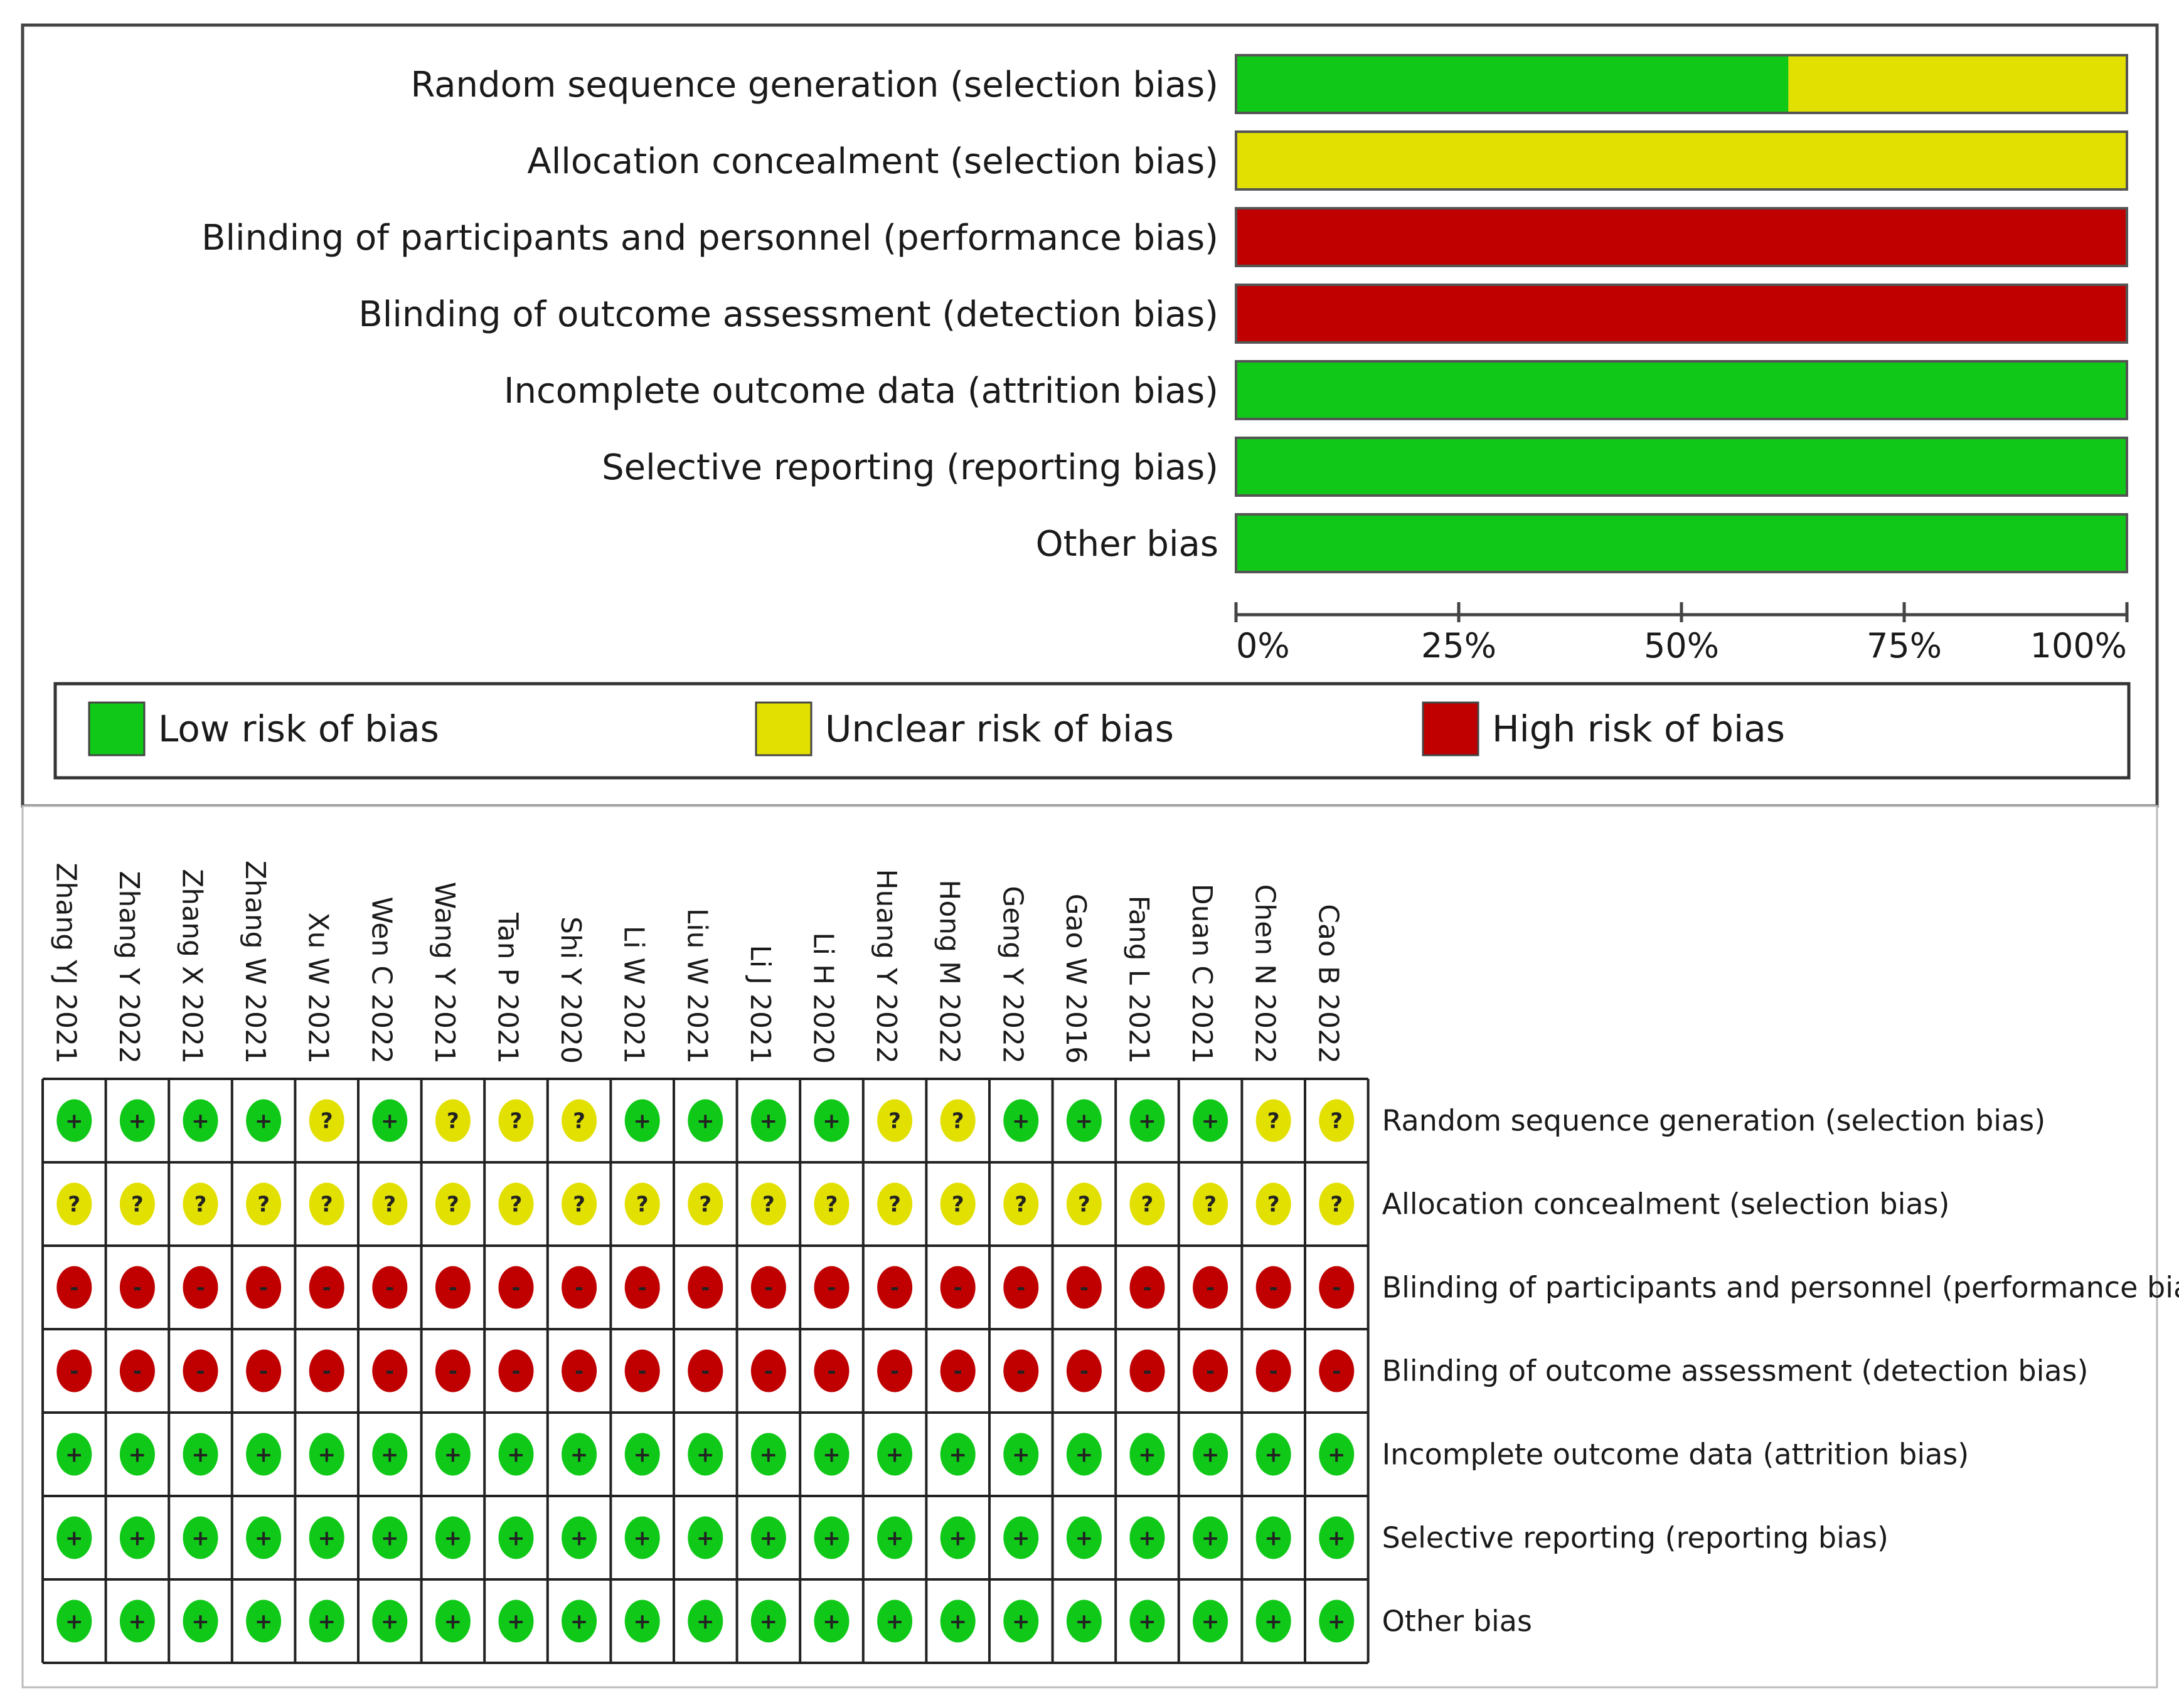  I want to click on legend-swatch-high, so click(1450, 728).